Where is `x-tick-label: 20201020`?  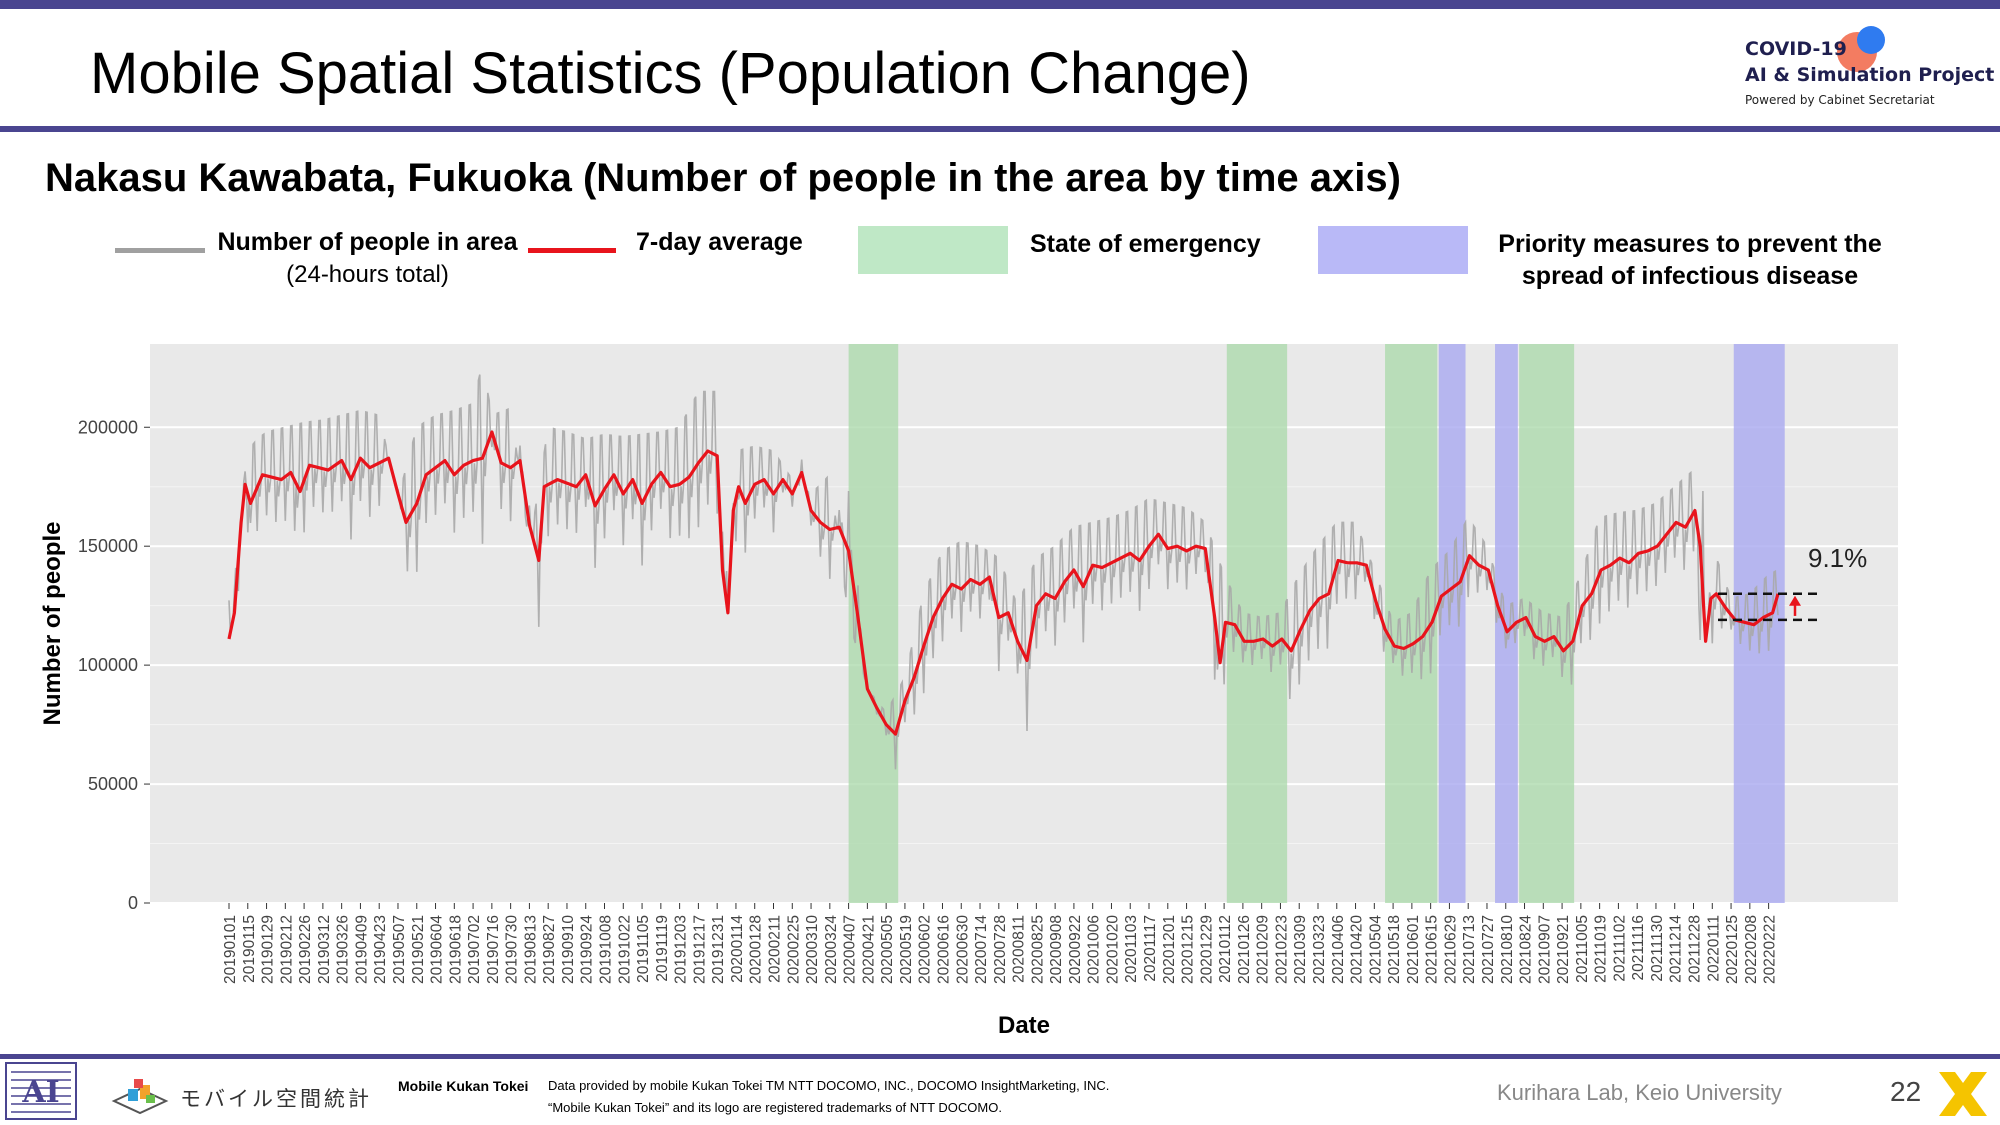
x-tick-label: 20201020 is located at coordinates (1112, 949).